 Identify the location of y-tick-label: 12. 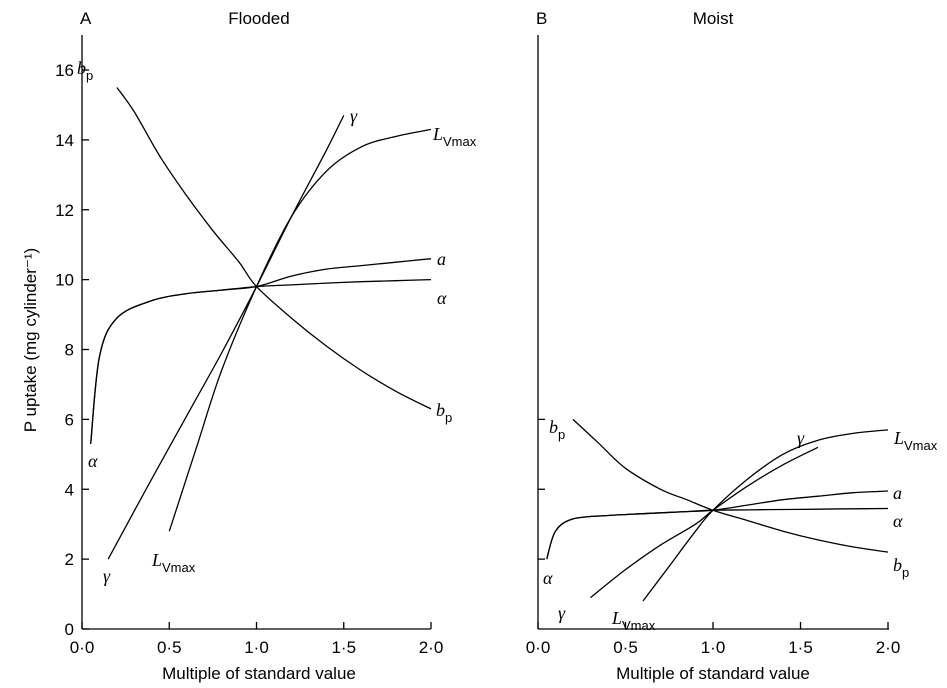
(64, 210).